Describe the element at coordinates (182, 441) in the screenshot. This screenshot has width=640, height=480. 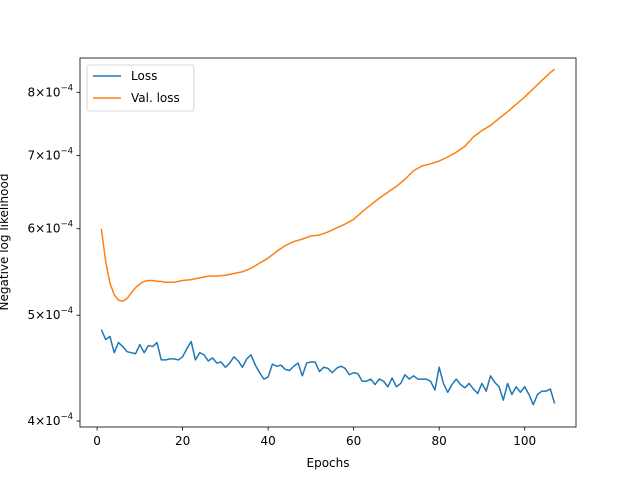
I see `x-tick-label: 20` at that location.